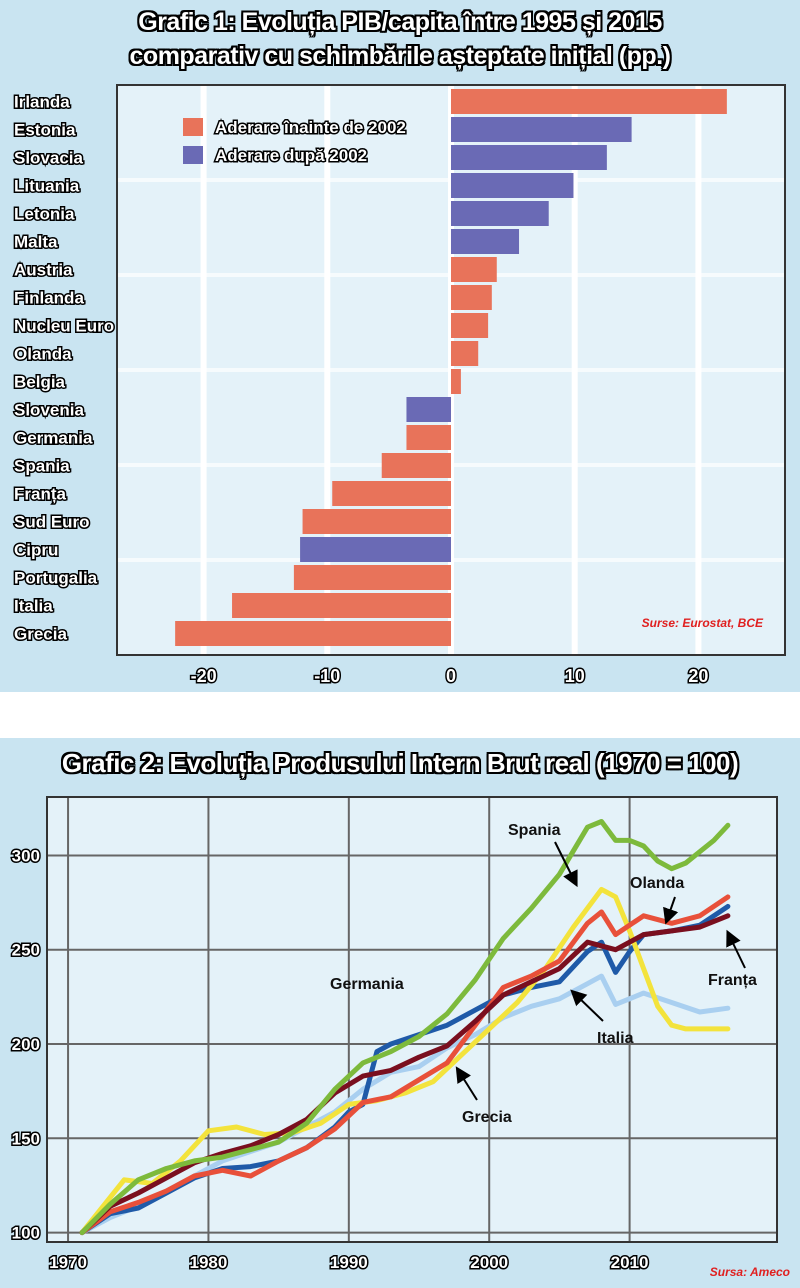 This screenshot has width=800, height=1288. Describe the element at coordinates (42, 466) in the screenshot. I see `category-label: Spania` at that location.